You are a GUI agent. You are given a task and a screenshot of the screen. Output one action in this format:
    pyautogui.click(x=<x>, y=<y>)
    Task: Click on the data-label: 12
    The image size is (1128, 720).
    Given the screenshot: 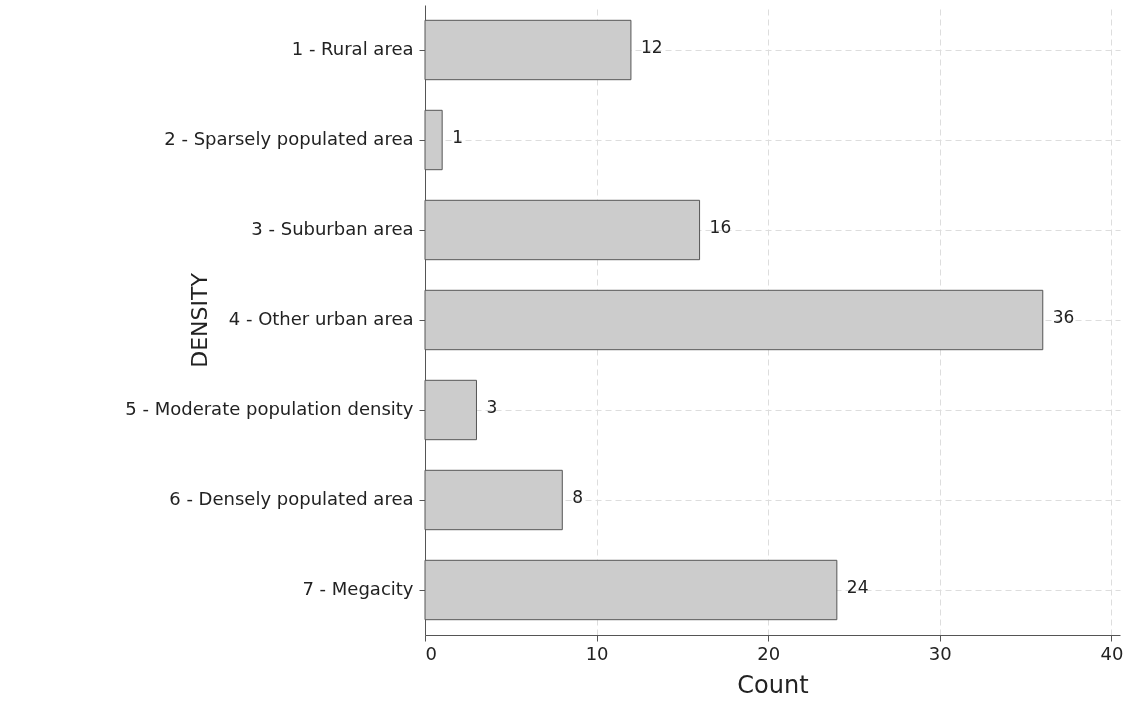 What is the action you would take?
    pyautogui.click(x=651, y=47)
    